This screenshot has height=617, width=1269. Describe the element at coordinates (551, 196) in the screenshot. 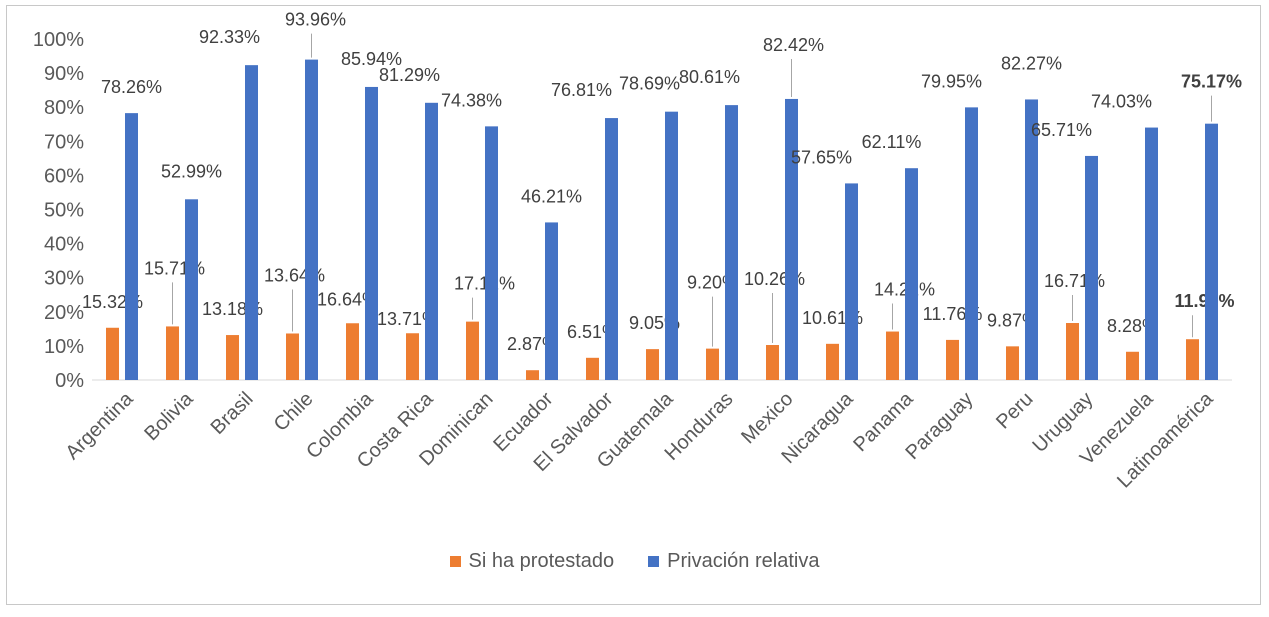

I see `data-label-privacion: 46.21%` at that location.